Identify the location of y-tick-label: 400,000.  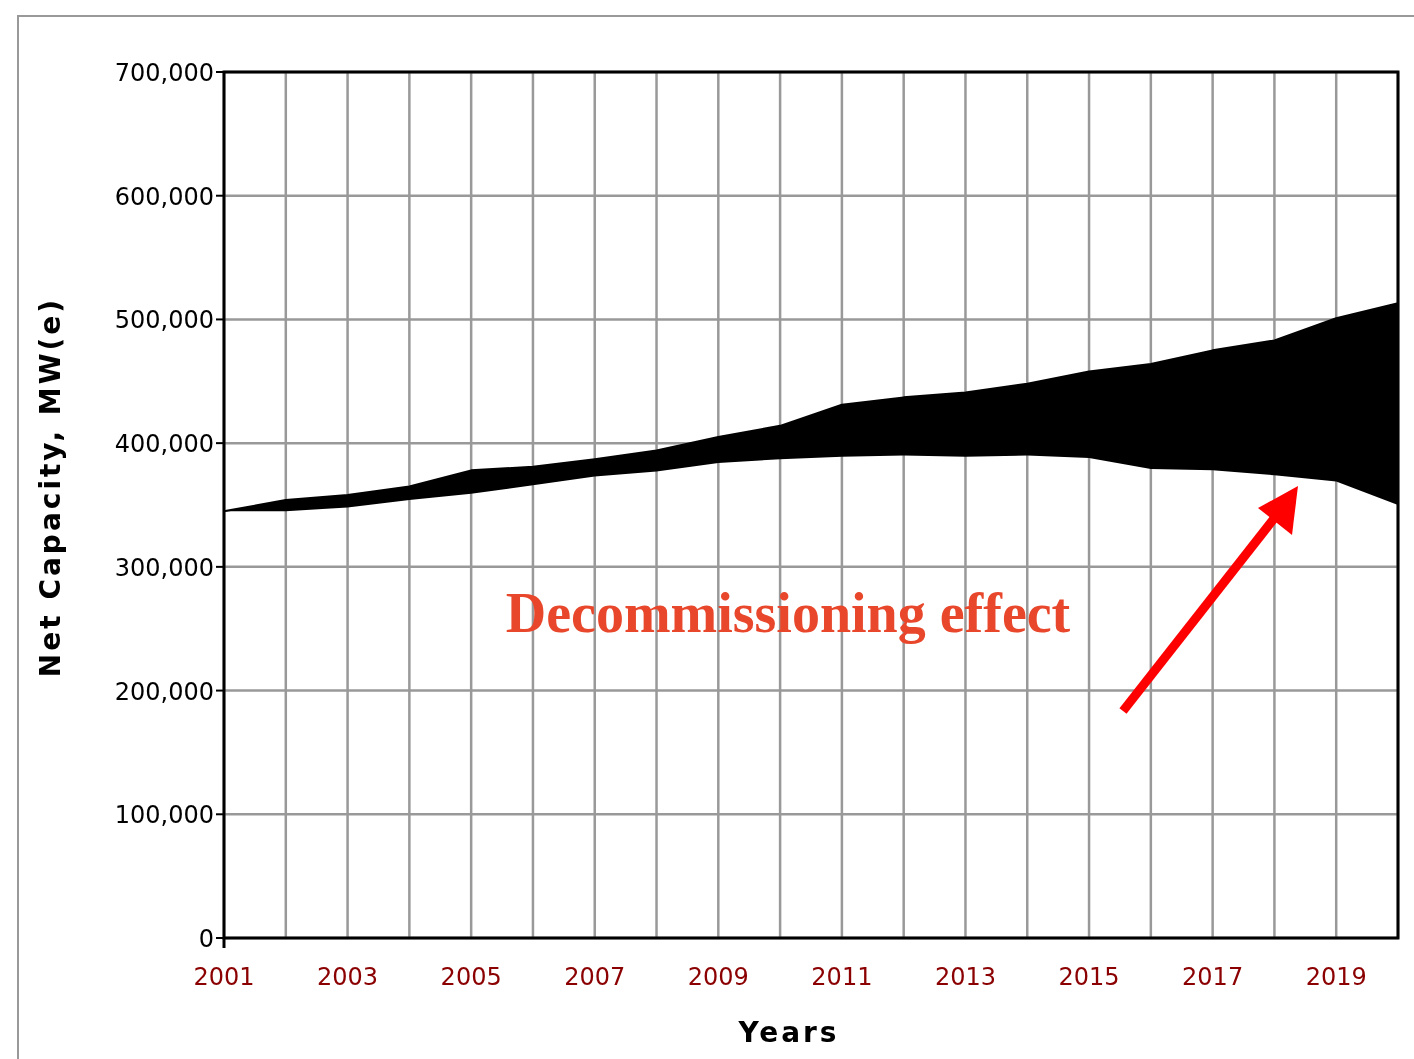
(164, 444).